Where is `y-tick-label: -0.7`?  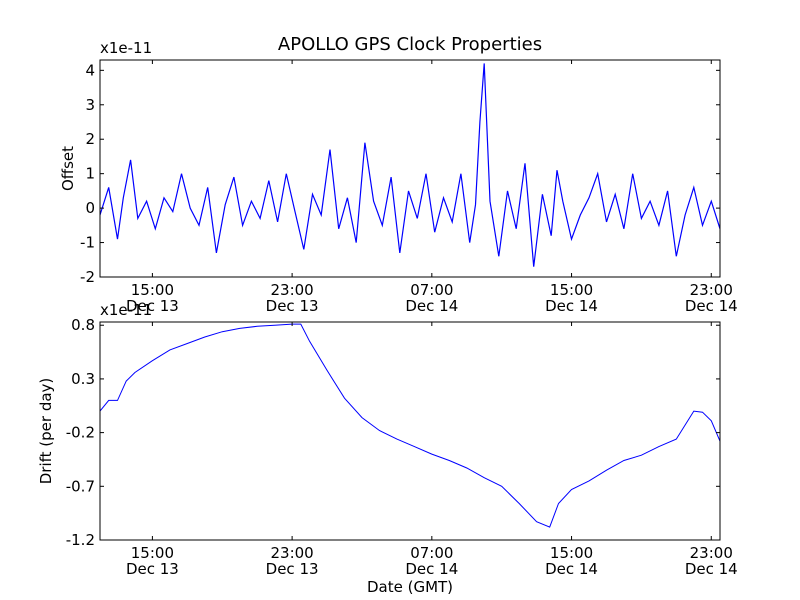 y-tick-label: -0.7 is located at coordinates (80, 486).